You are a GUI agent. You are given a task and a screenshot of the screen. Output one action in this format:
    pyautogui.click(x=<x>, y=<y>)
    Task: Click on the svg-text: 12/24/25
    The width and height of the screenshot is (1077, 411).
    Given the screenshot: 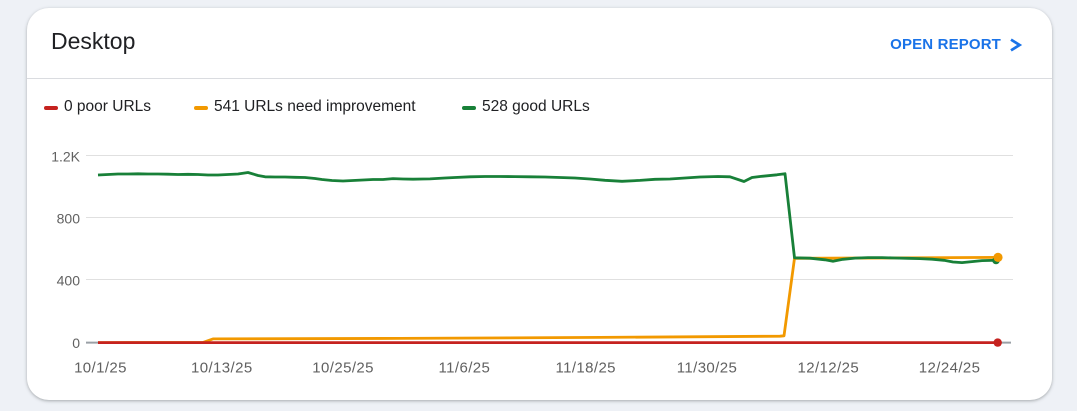 What is the action you would take?
    pyautogui.click(x=950, y=368)
    